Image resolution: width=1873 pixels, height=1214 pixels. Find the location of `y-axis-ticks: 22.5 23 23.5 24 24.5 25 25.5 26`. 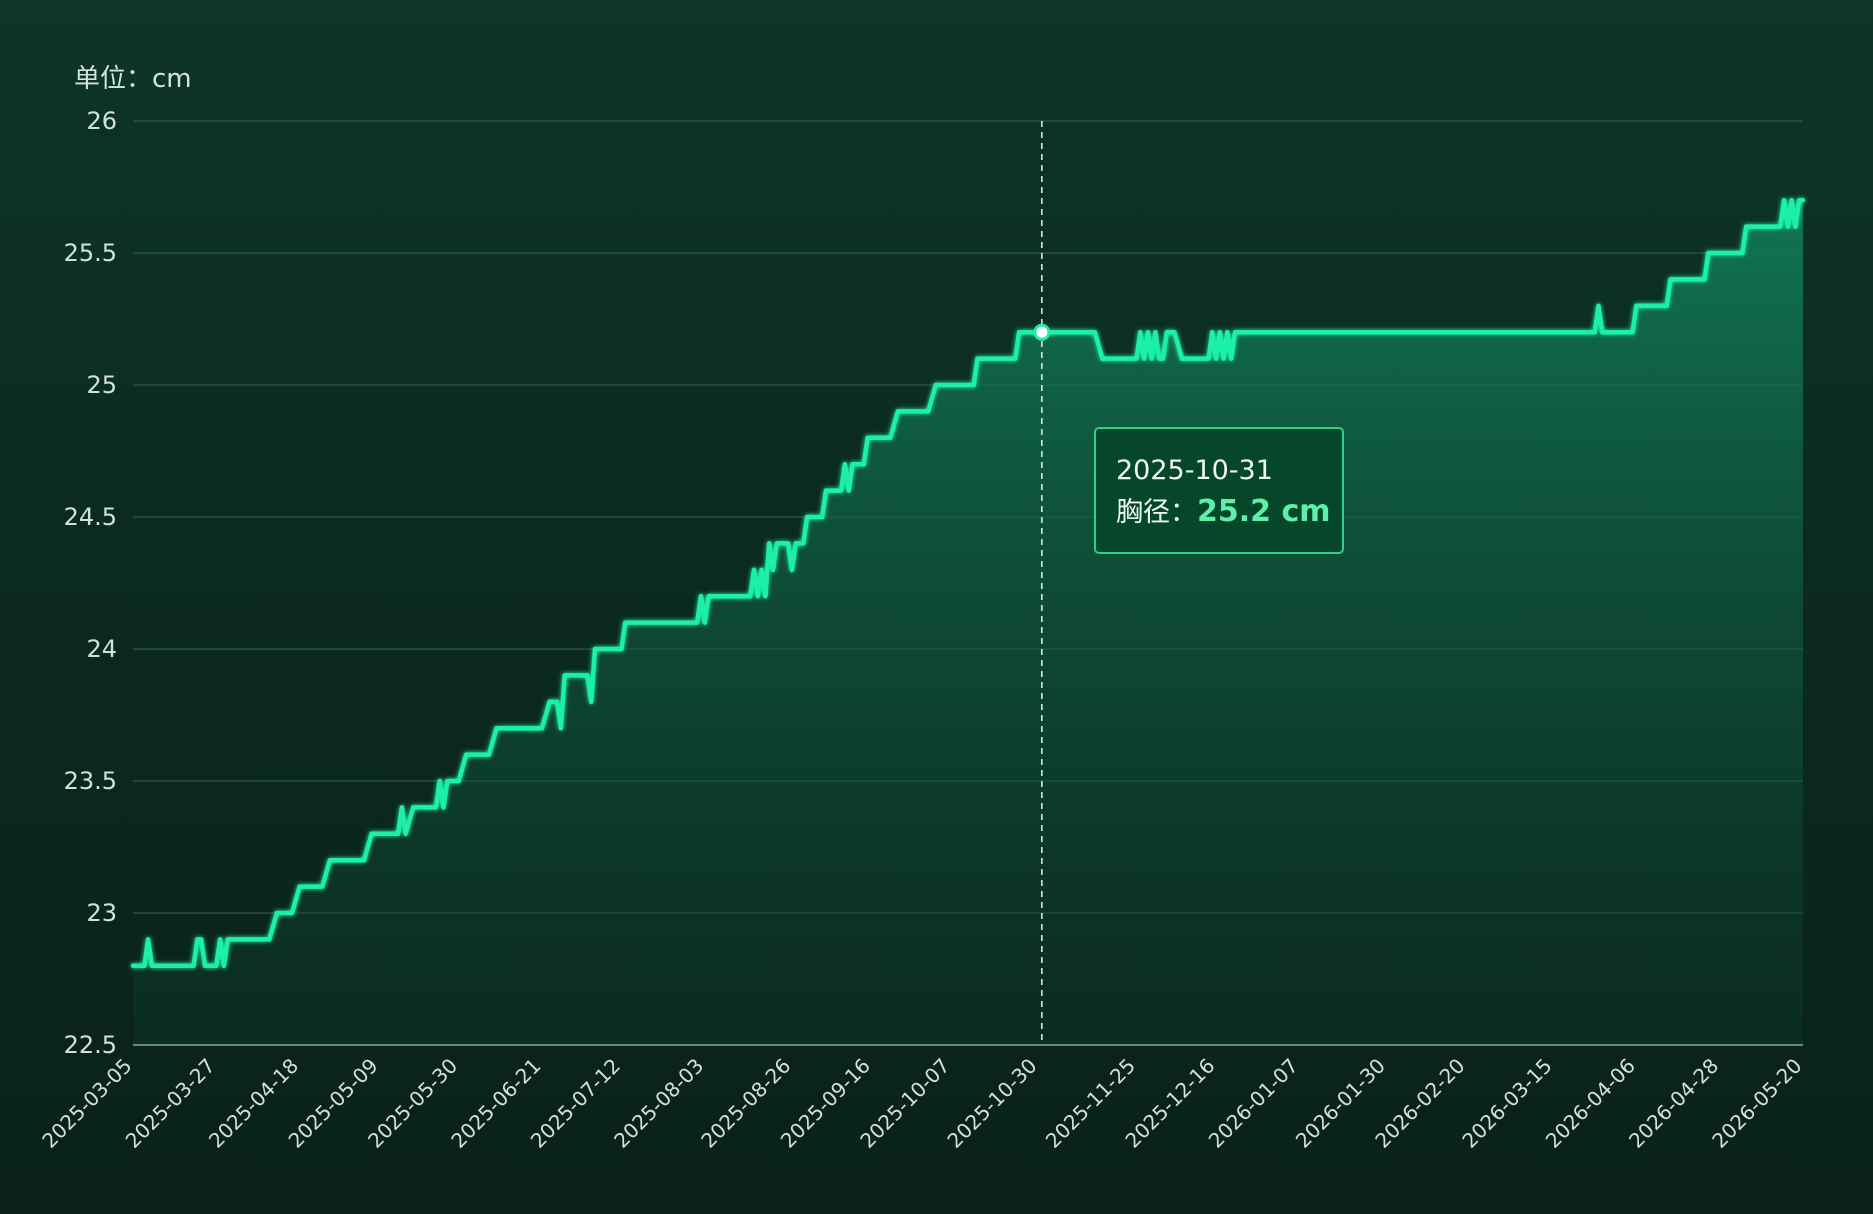

y-axis-ticks: 22.5 23 23.5 24 24.5 25 25.5 26 is located at coordinates (90, 583).